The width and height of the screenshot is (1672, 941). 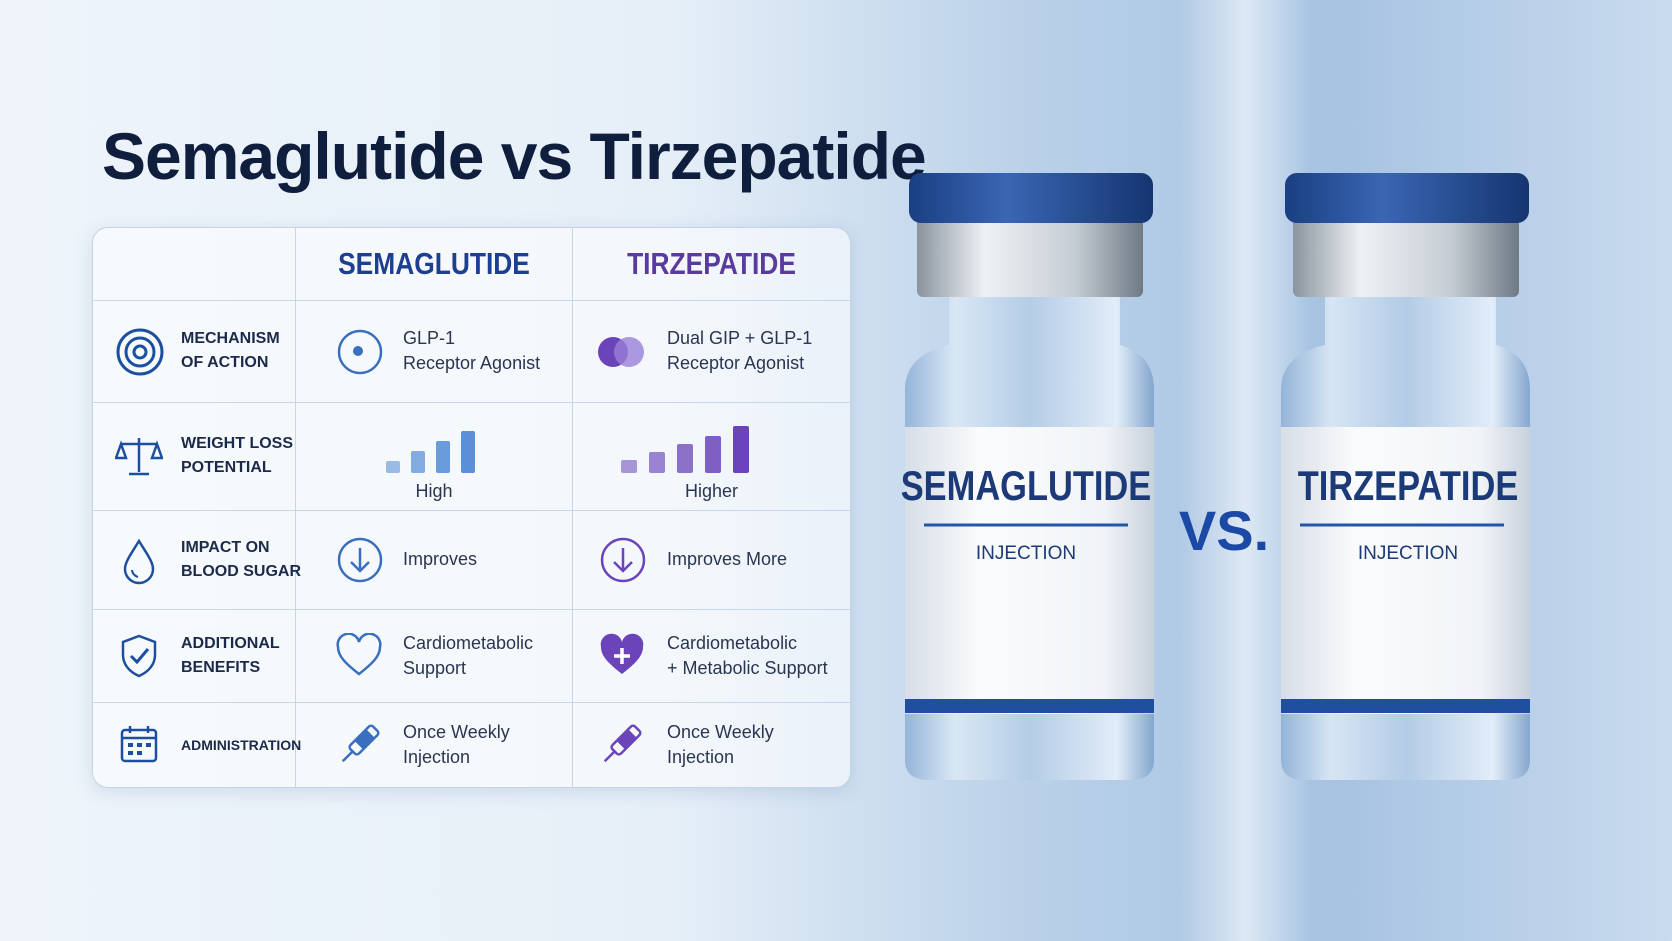 I want to click on cell: Improves, so click(x=440, y=559).